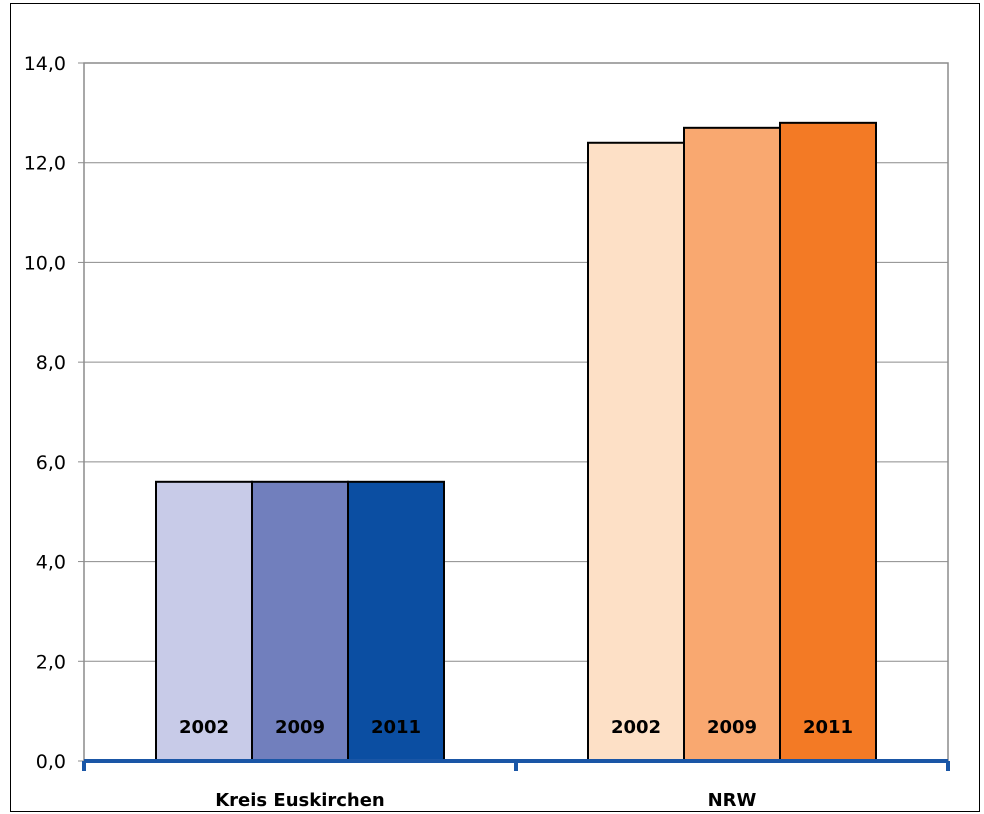 This screenshot has height=814, width=984. I want to click on y-tick-label: 2,0, so click(51, 662).